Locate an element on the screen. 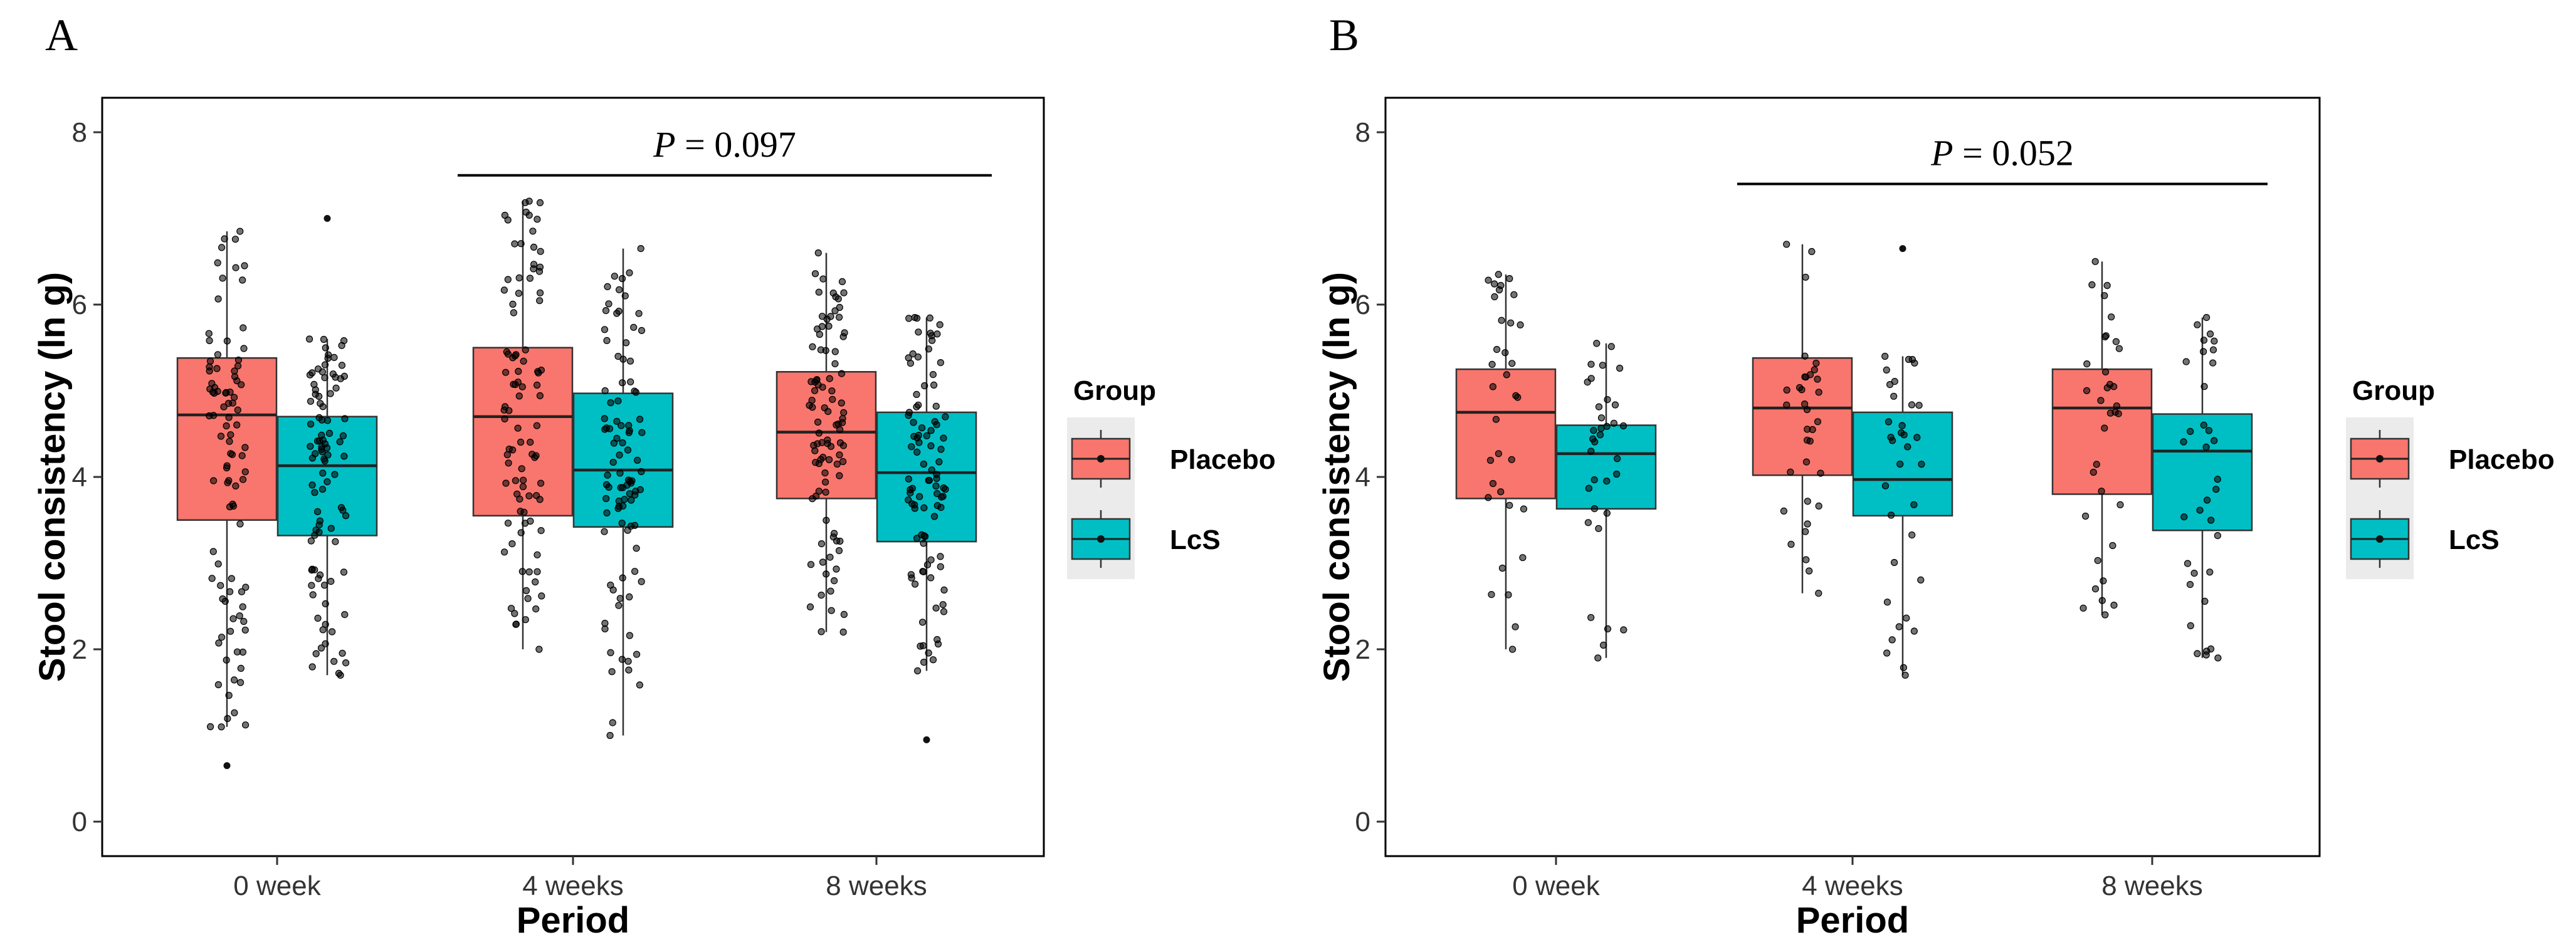 Image resolution: width=2576 pixels, height=947 pixels. y-tick-label: 6 is located at coordinates (1363, 305).